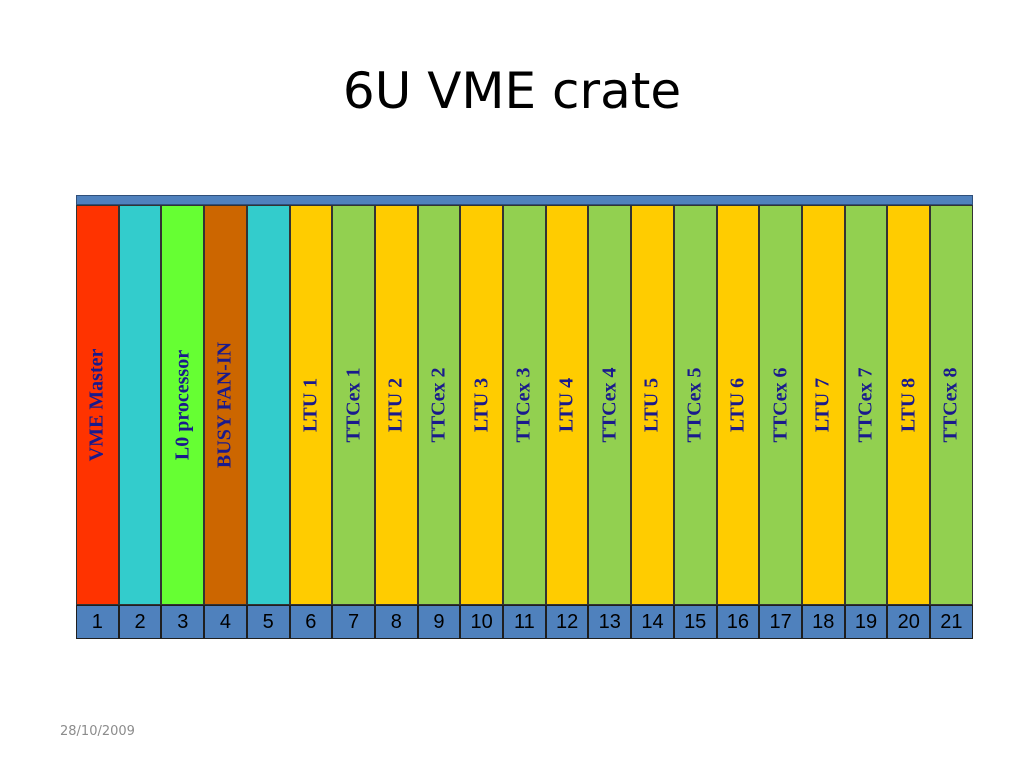 This screenshot has height=768, width=1024. I want to click on slot-number: 16, so click(738, 622).